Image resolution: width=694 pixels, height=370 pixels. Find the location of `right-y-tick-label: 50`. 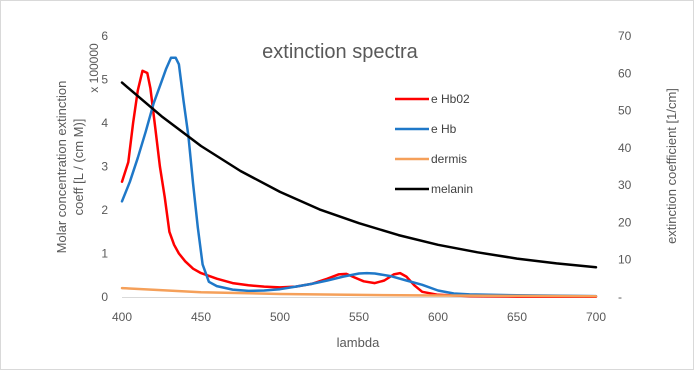

right-y-tick-label: 50 is located at coordinates (625, 111).